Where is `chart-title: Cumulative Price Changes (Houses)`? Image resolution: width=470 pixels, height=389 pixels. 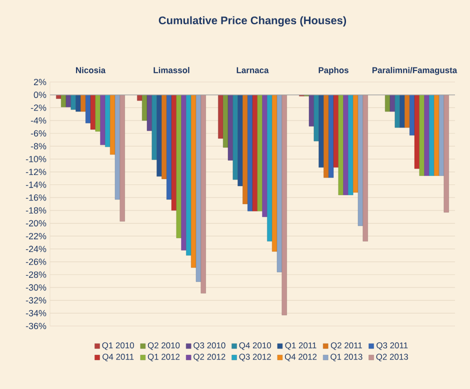 chart-title: Cumulative Price Changes (Houses) is located at coordinates (252, 21).